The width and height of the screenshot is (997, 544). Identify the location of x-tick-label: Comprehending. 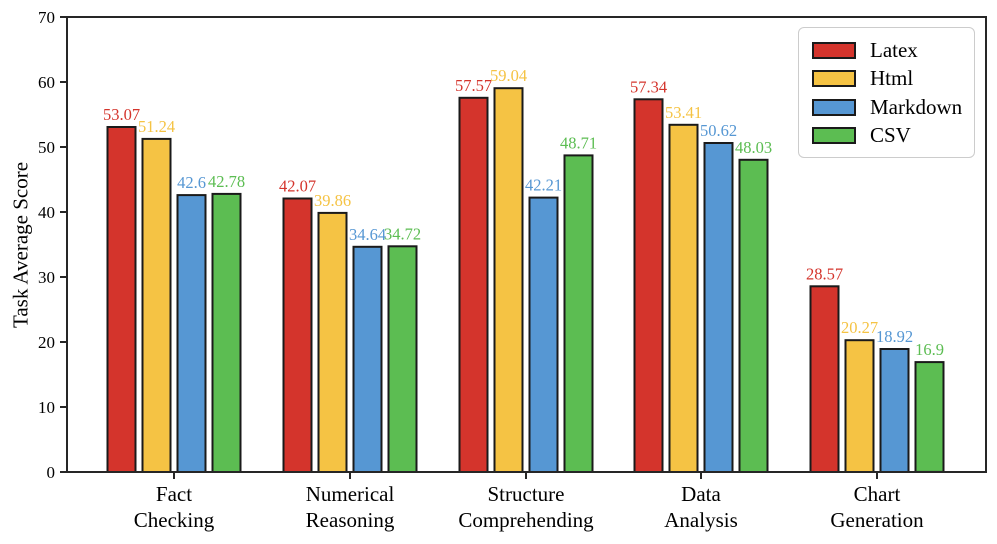
(526, 520).